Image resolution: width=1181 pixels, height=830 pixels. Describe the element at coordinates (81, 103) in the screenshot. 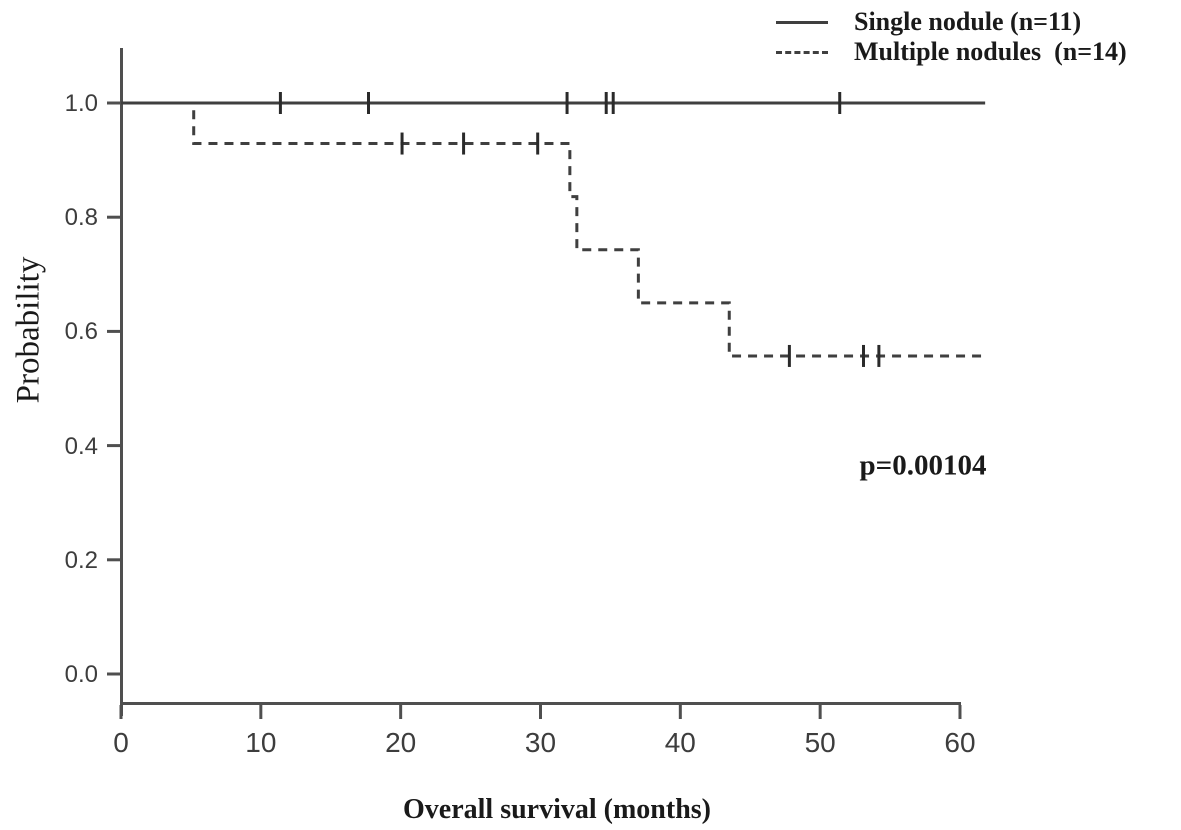

I see `y-tick-label: 1.0` at that location.